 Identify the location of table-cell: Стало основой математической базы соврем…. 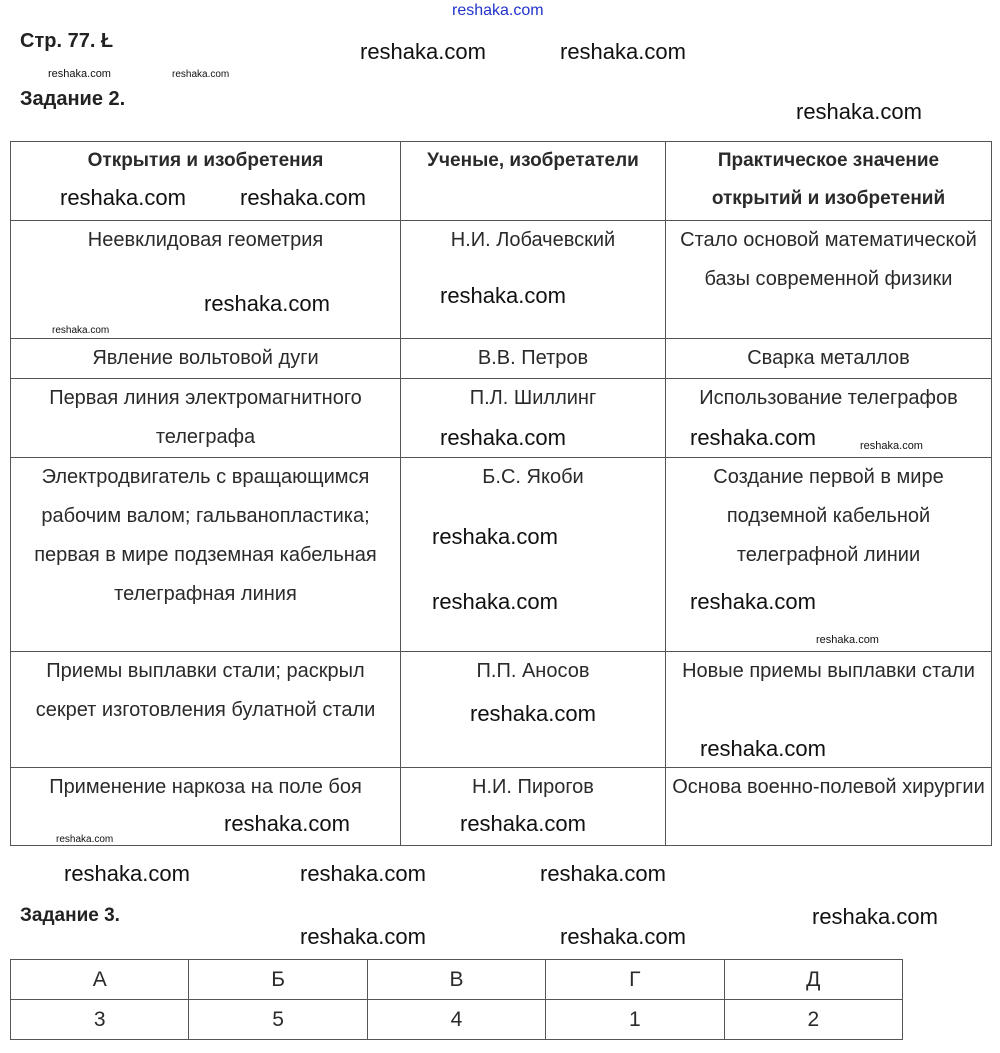
(828, 279).